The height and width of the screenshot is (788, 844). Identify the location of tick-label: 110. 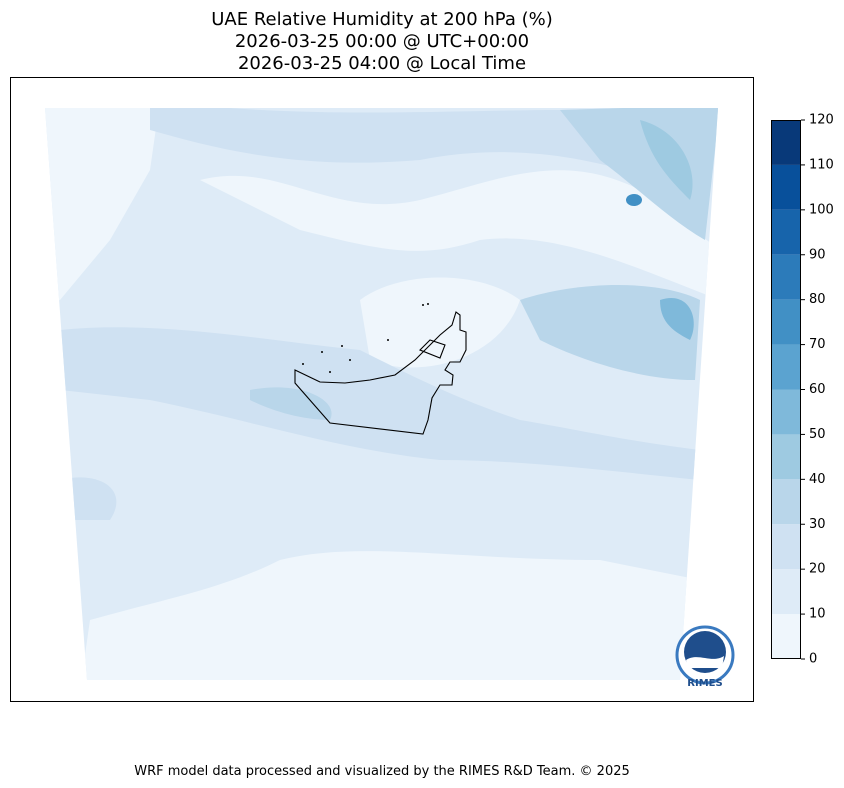
(821, 164).